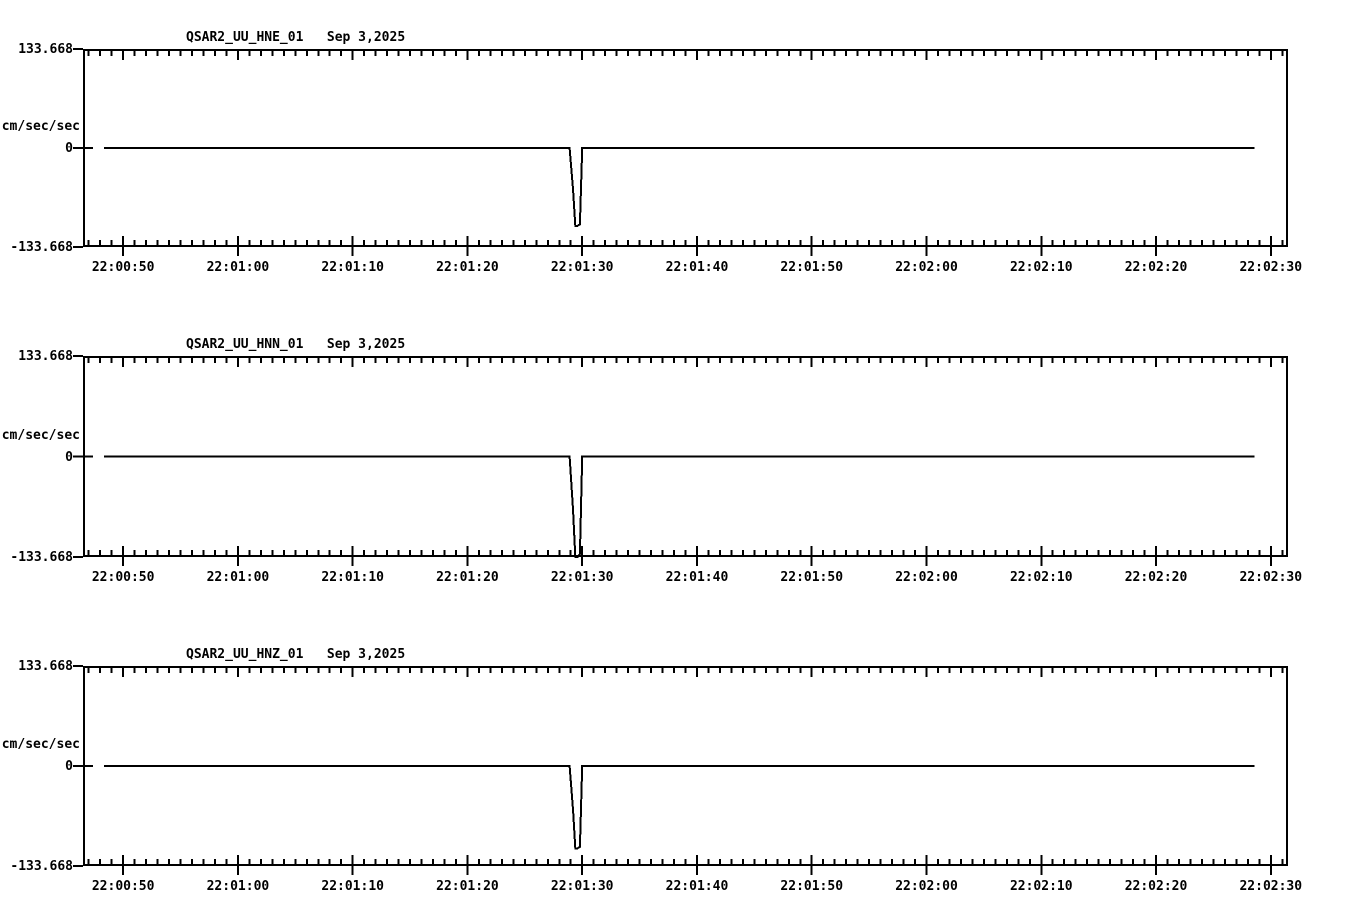 The width and height of the screenshot is (1358, 924). Describe the element at coordinates (296, 344) in the screenshot. I see `panel-title: QSAR2_UU_HNN_01 Sep 3,2025` at that location.